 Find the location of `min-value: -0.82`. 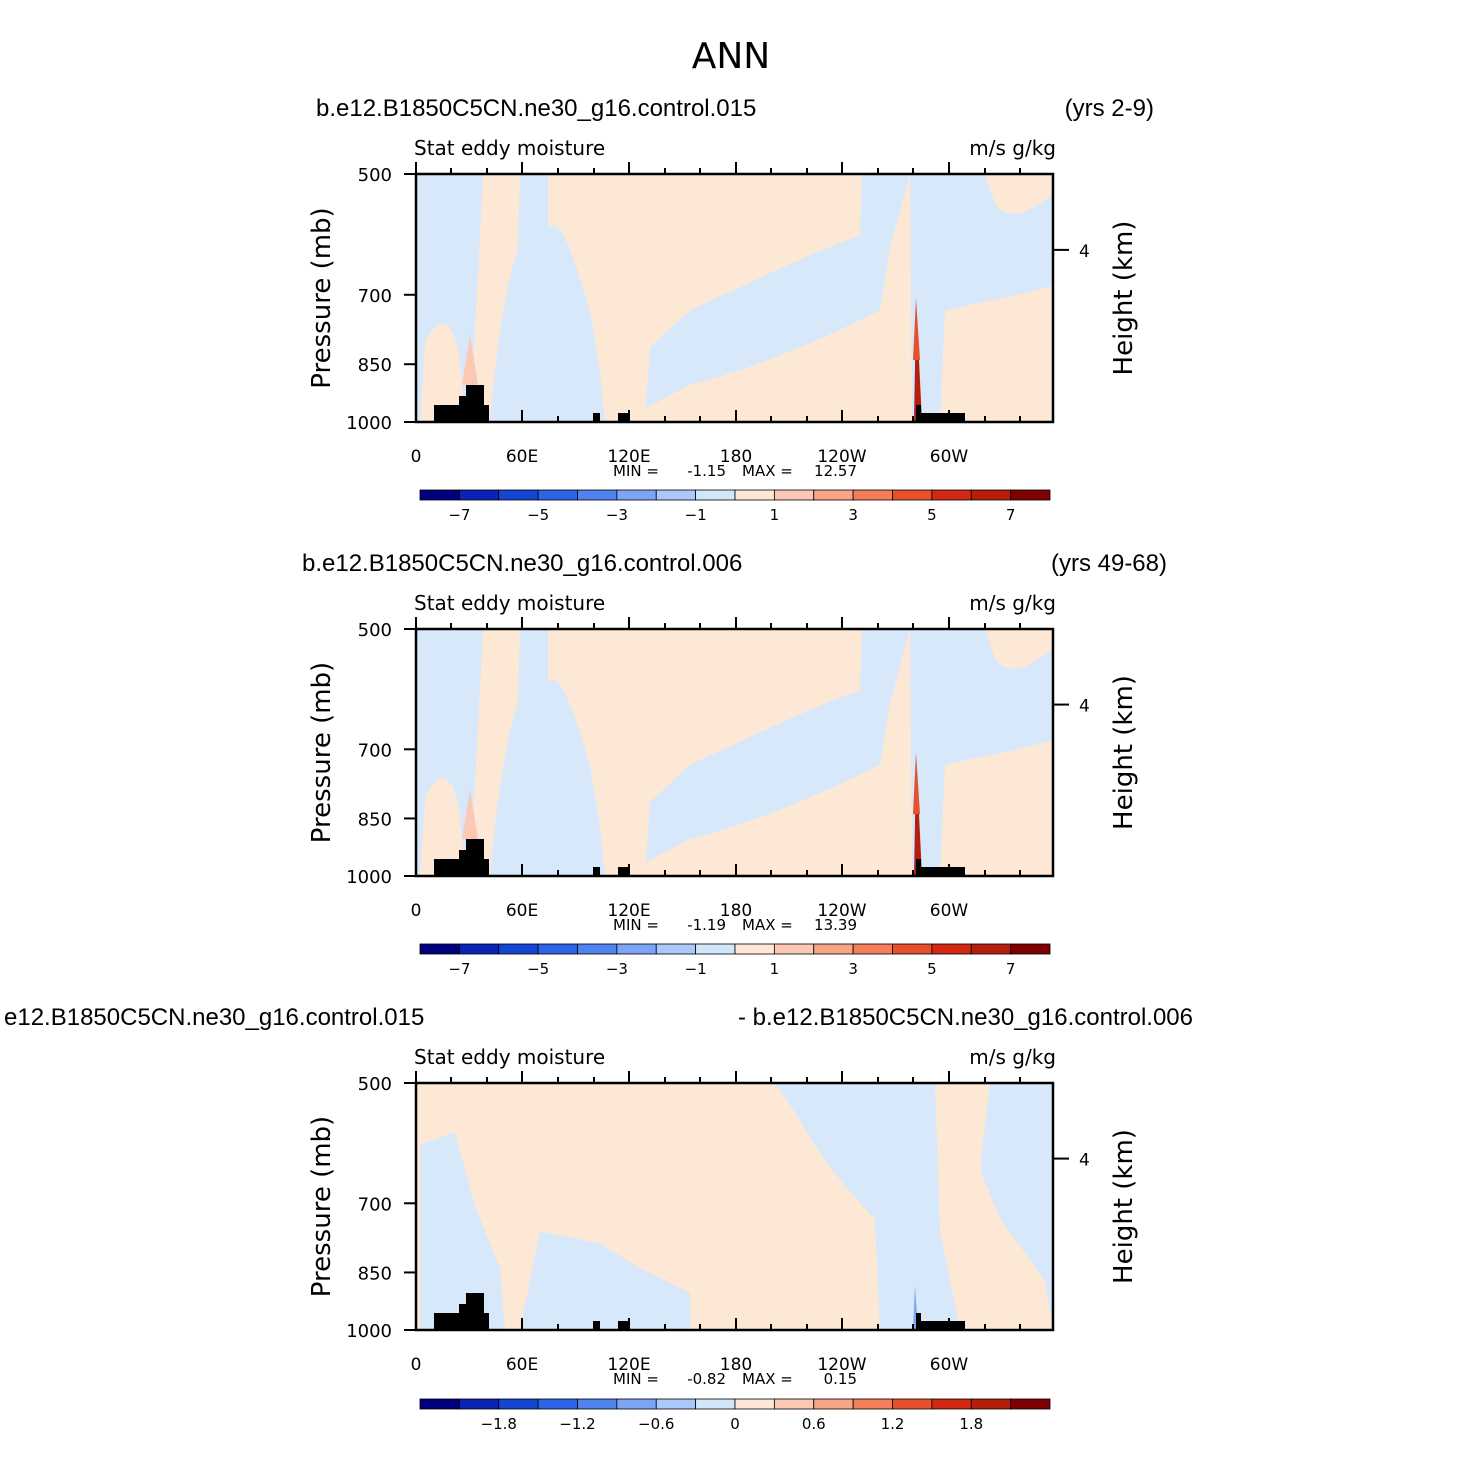

min-value: -0.82 is located at coordinates (706, 1379).